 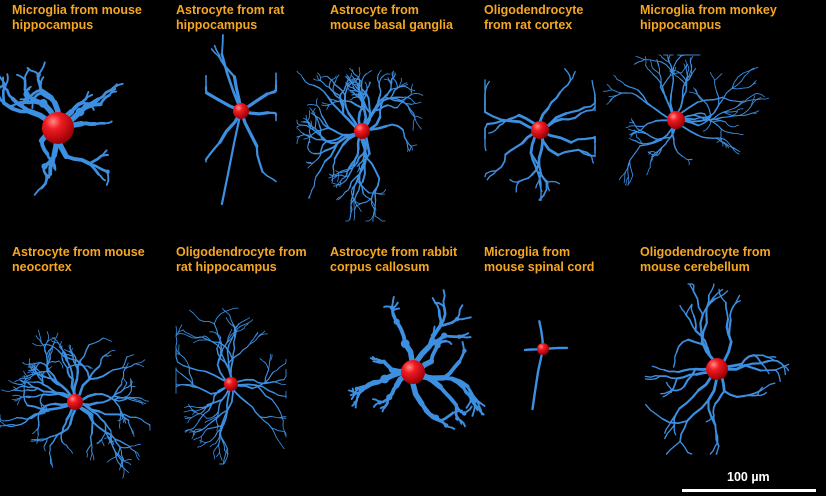 What do you see at coordinates (749, 490) in the screenshot?
I see `scale-bar` at bounding box center [749, 490].